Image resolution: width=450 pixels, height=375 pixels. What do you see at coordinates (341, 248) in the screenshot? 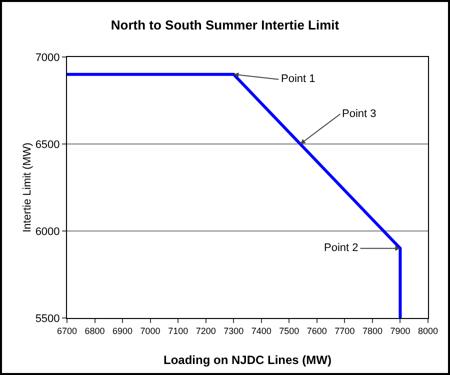
I see `annotation: Point 2` at bounding box center [341, 248].